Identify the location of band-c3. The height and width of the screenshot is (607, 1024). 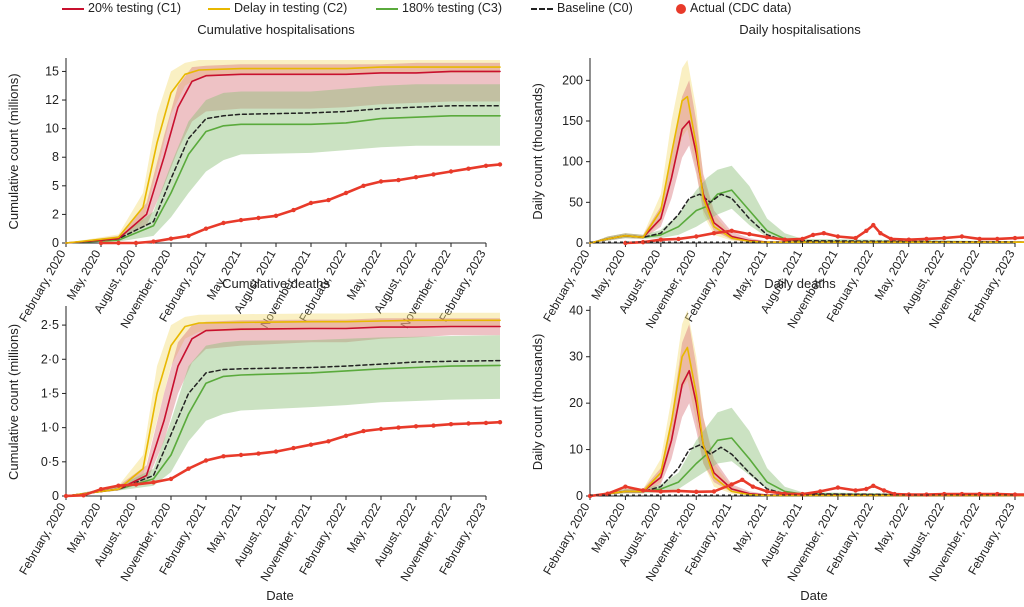
(283, 415).